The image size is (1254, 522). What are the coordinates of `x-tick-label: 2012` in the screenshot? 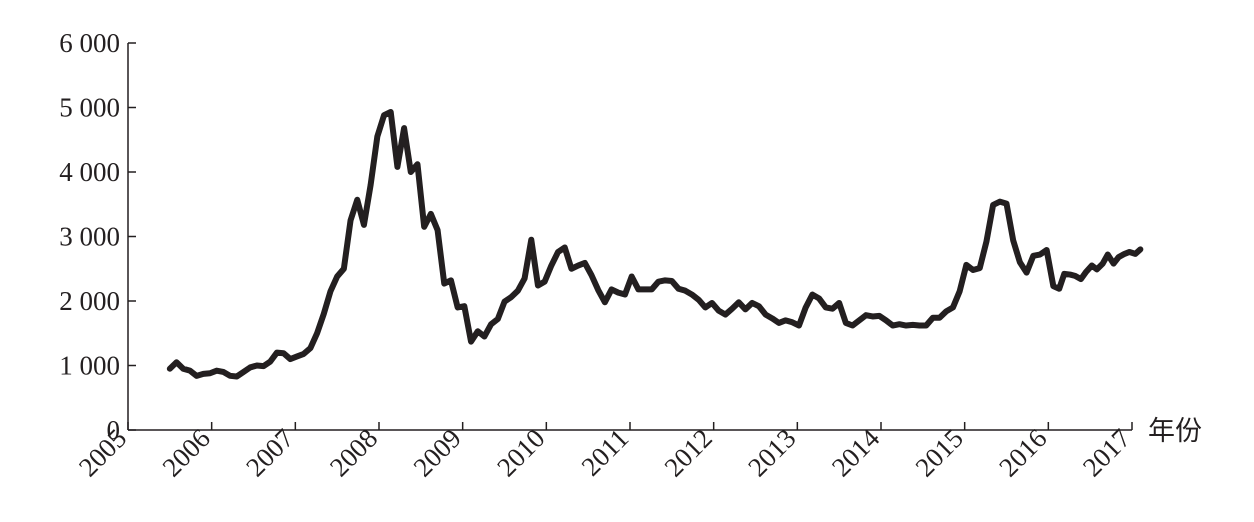 It's located at (688, 452).